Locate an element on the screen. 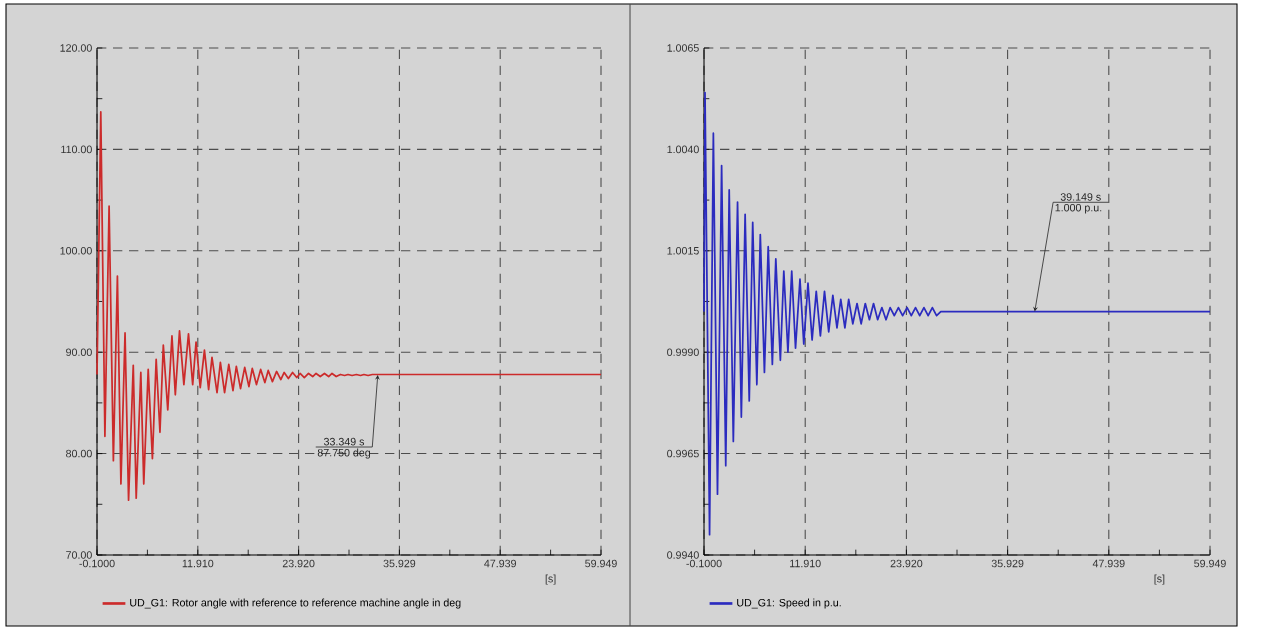  y-tick-label: 100.00 is located at coordinates (76, 251).